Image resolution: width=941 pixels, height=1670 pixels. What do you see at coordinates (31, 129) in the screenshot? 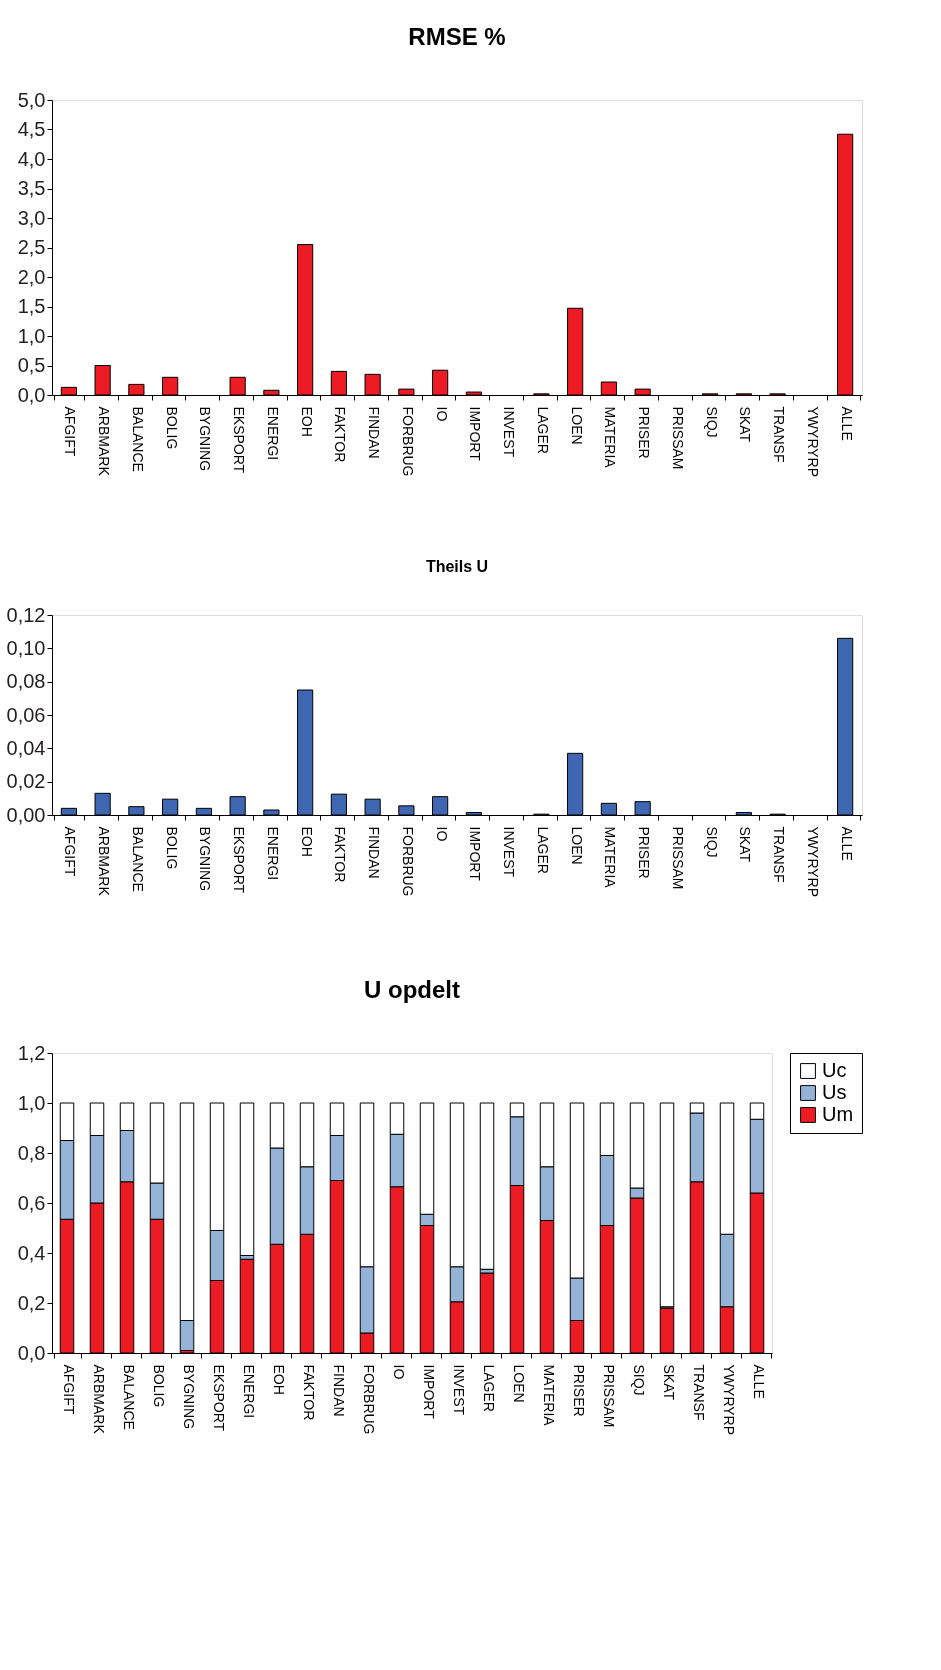
I see `y-tick-label: 4,5` at bounding box center [31, 129].